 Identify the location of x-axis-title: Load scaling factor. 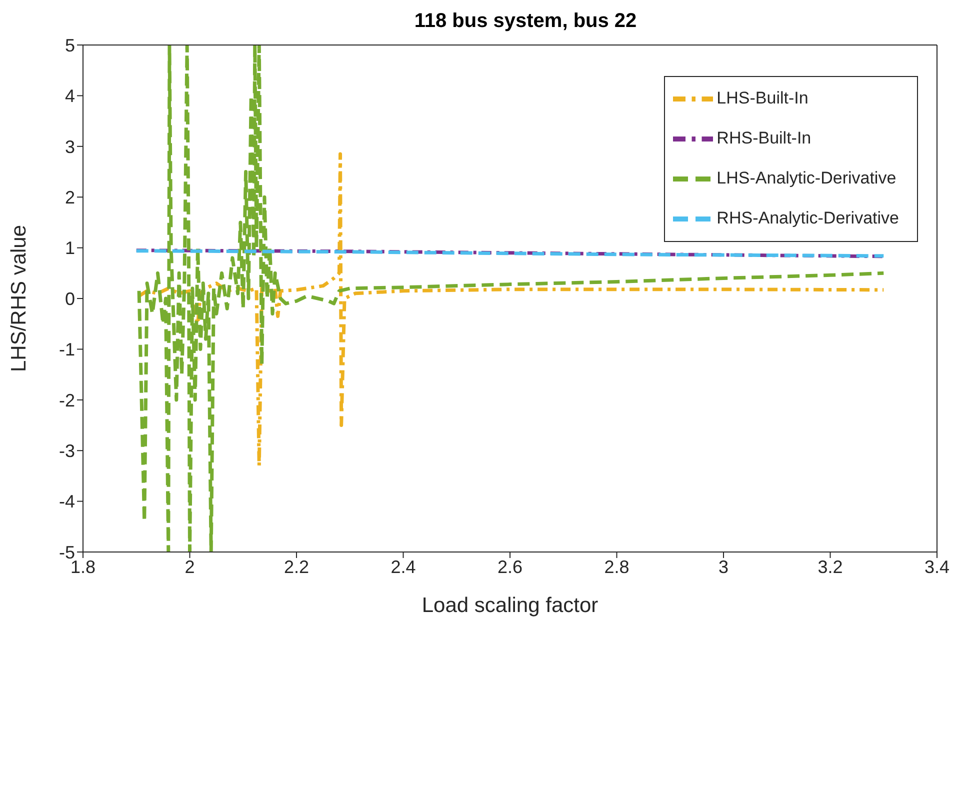
(510, 605).